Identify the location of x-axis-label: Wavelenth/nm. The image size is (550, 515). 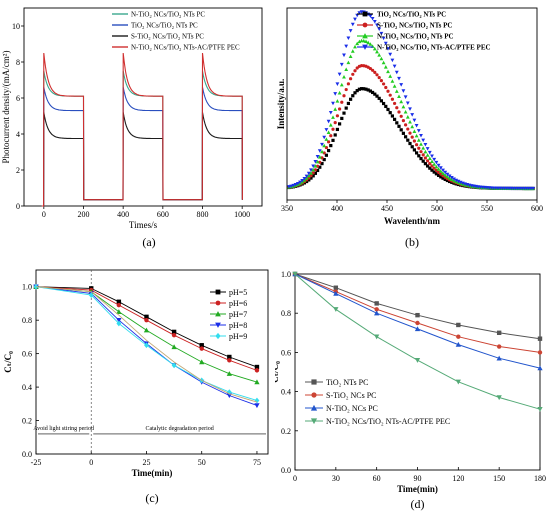
(412, 221).